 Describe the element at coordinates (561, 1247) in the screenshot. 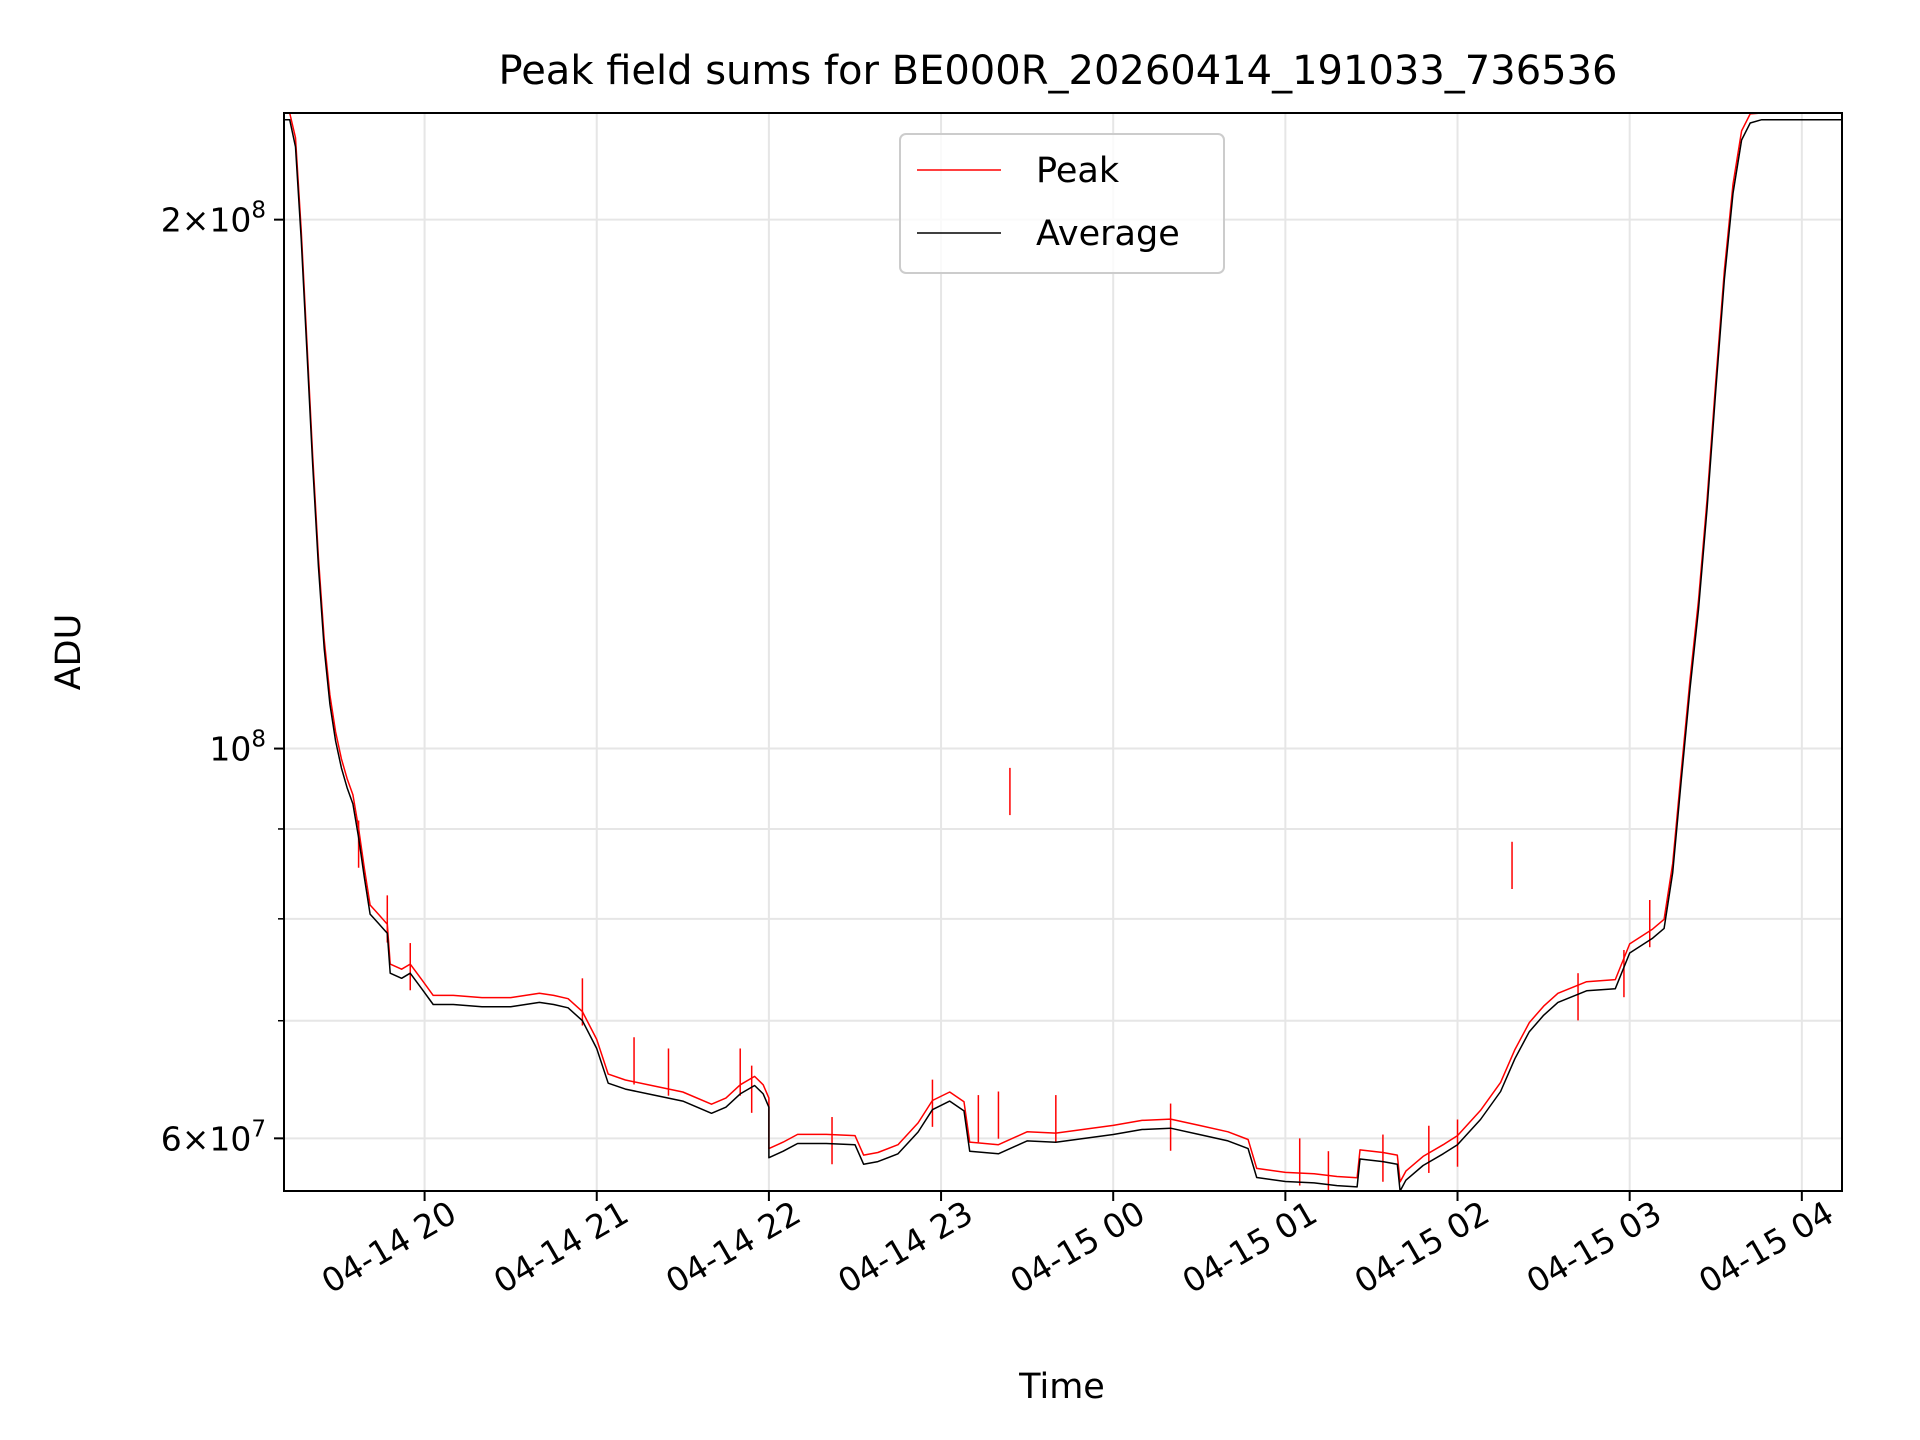

I see `x-tick-label: 04-14 21` at that location.